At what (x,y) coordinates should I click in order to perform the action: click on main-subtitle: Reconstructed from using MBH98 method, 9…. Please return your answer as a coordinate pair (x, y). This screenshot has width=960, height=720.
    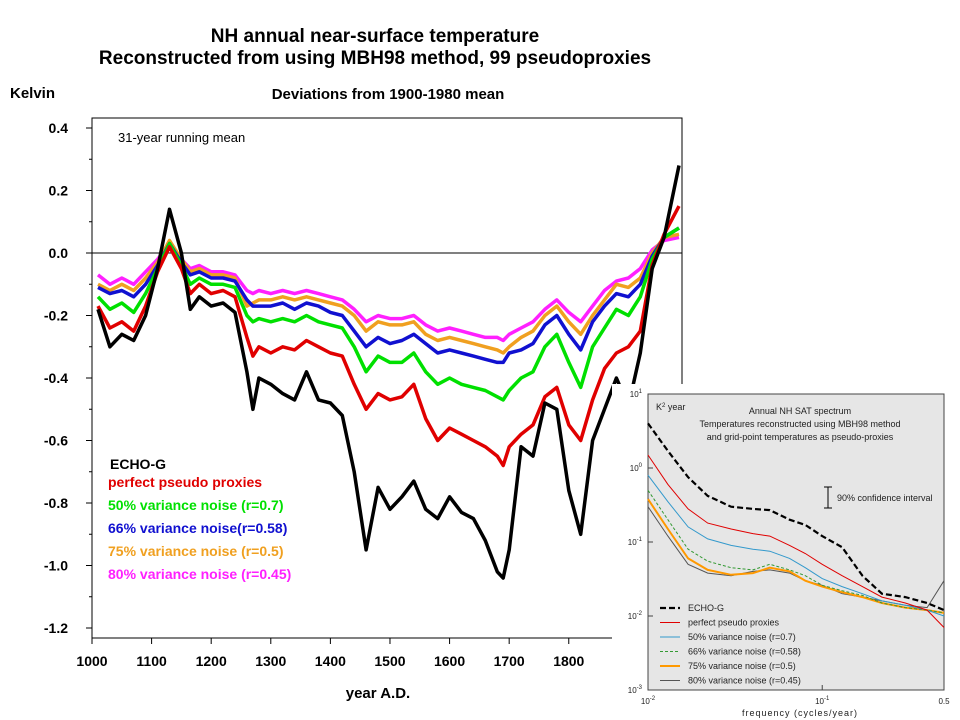
    Looking at the image, I should click on (375, 58).